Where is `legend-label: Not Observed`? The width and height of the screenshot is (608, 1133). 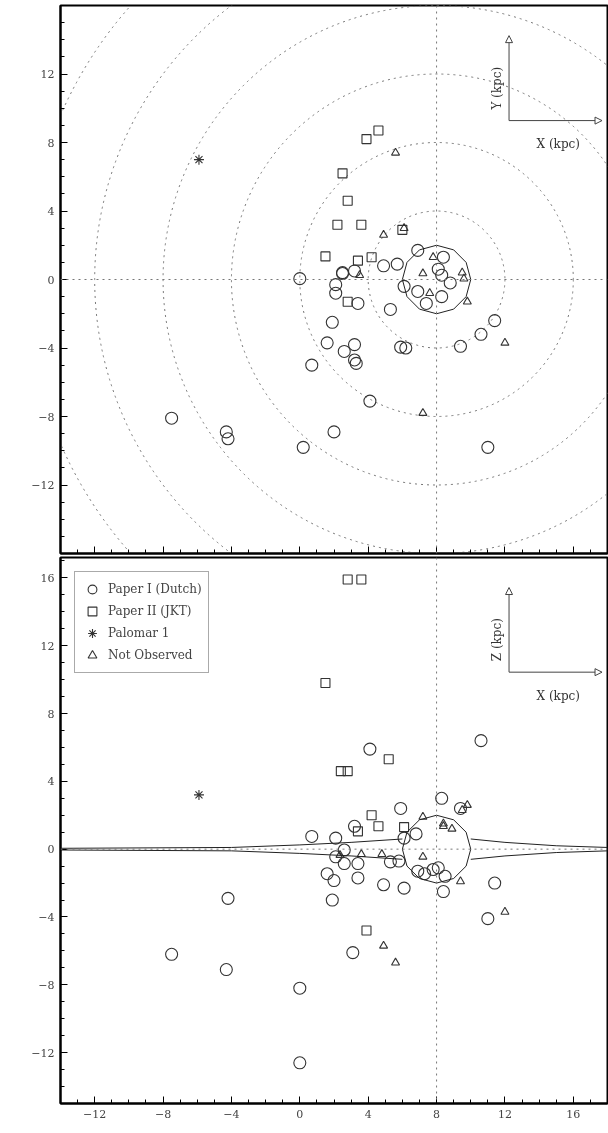
legend-label: Not Observed is located at coordinates (150, 655).